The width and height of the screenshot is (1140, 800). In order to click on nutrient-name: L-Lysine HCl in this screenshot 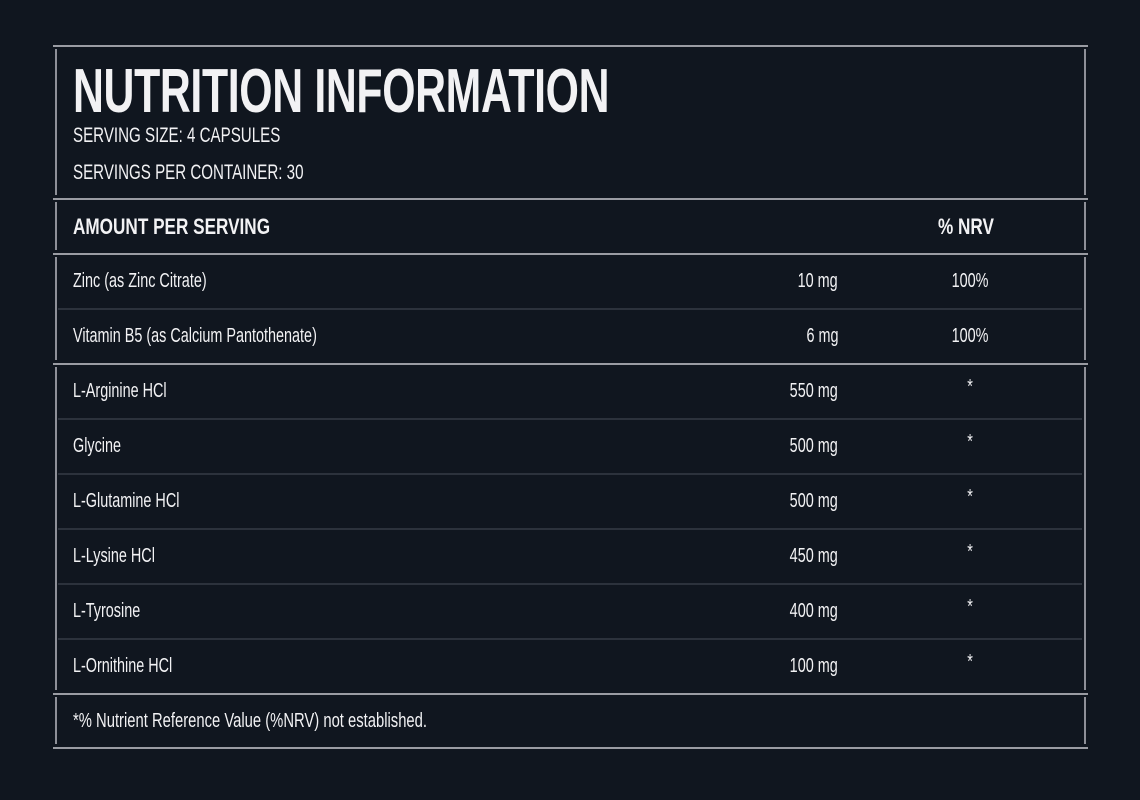, I will do `click(114, 556)`.